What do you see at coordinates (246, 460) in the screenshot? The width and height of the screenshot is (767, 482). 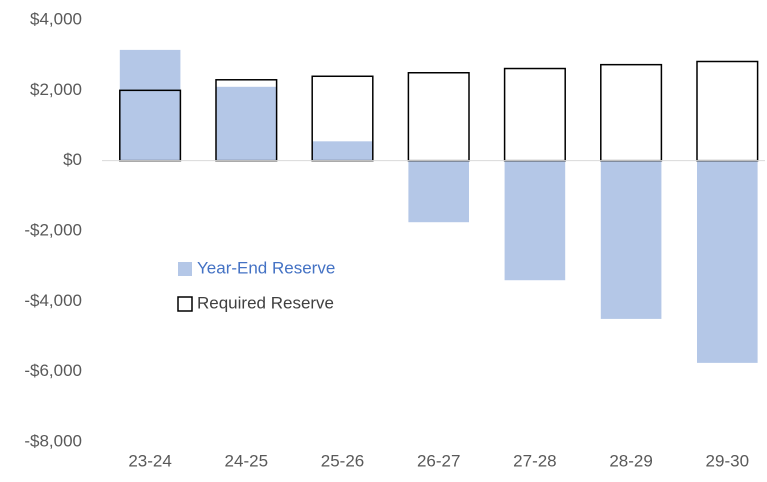 I see `x-tick-label: 24-25` at bounding box center [246, 460].